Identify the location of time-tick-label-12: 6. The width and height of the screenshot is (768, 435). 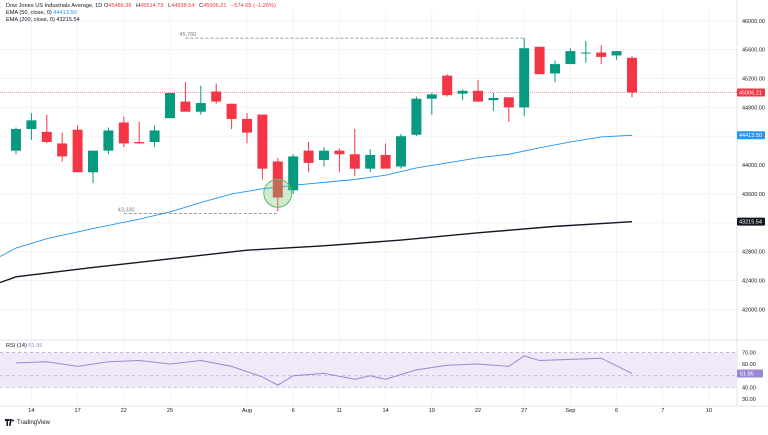
(616, 411).